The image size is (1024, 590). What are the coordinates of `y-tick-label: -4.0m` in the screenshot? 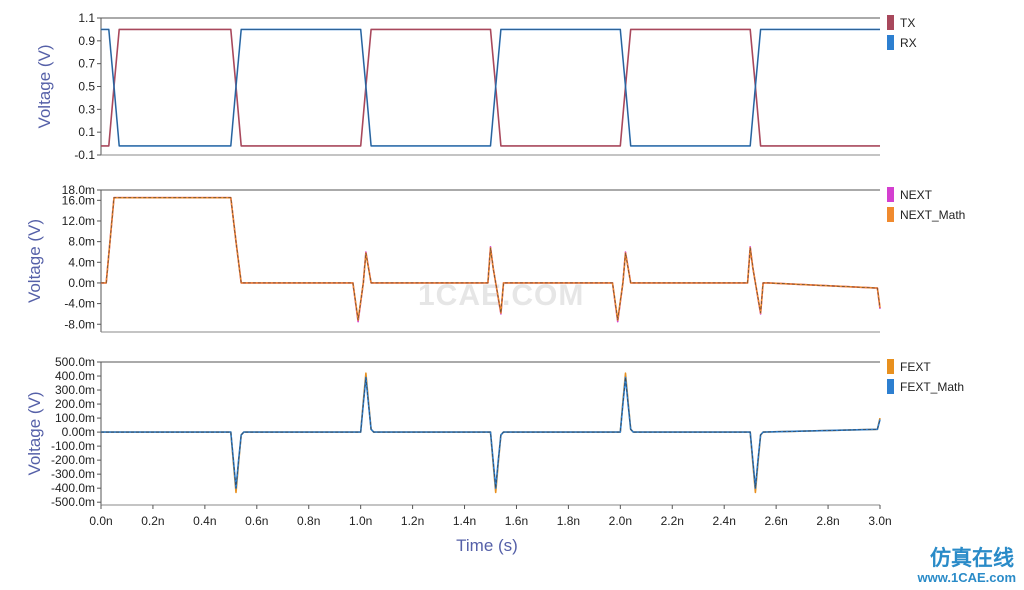 It's located at (79, 304).